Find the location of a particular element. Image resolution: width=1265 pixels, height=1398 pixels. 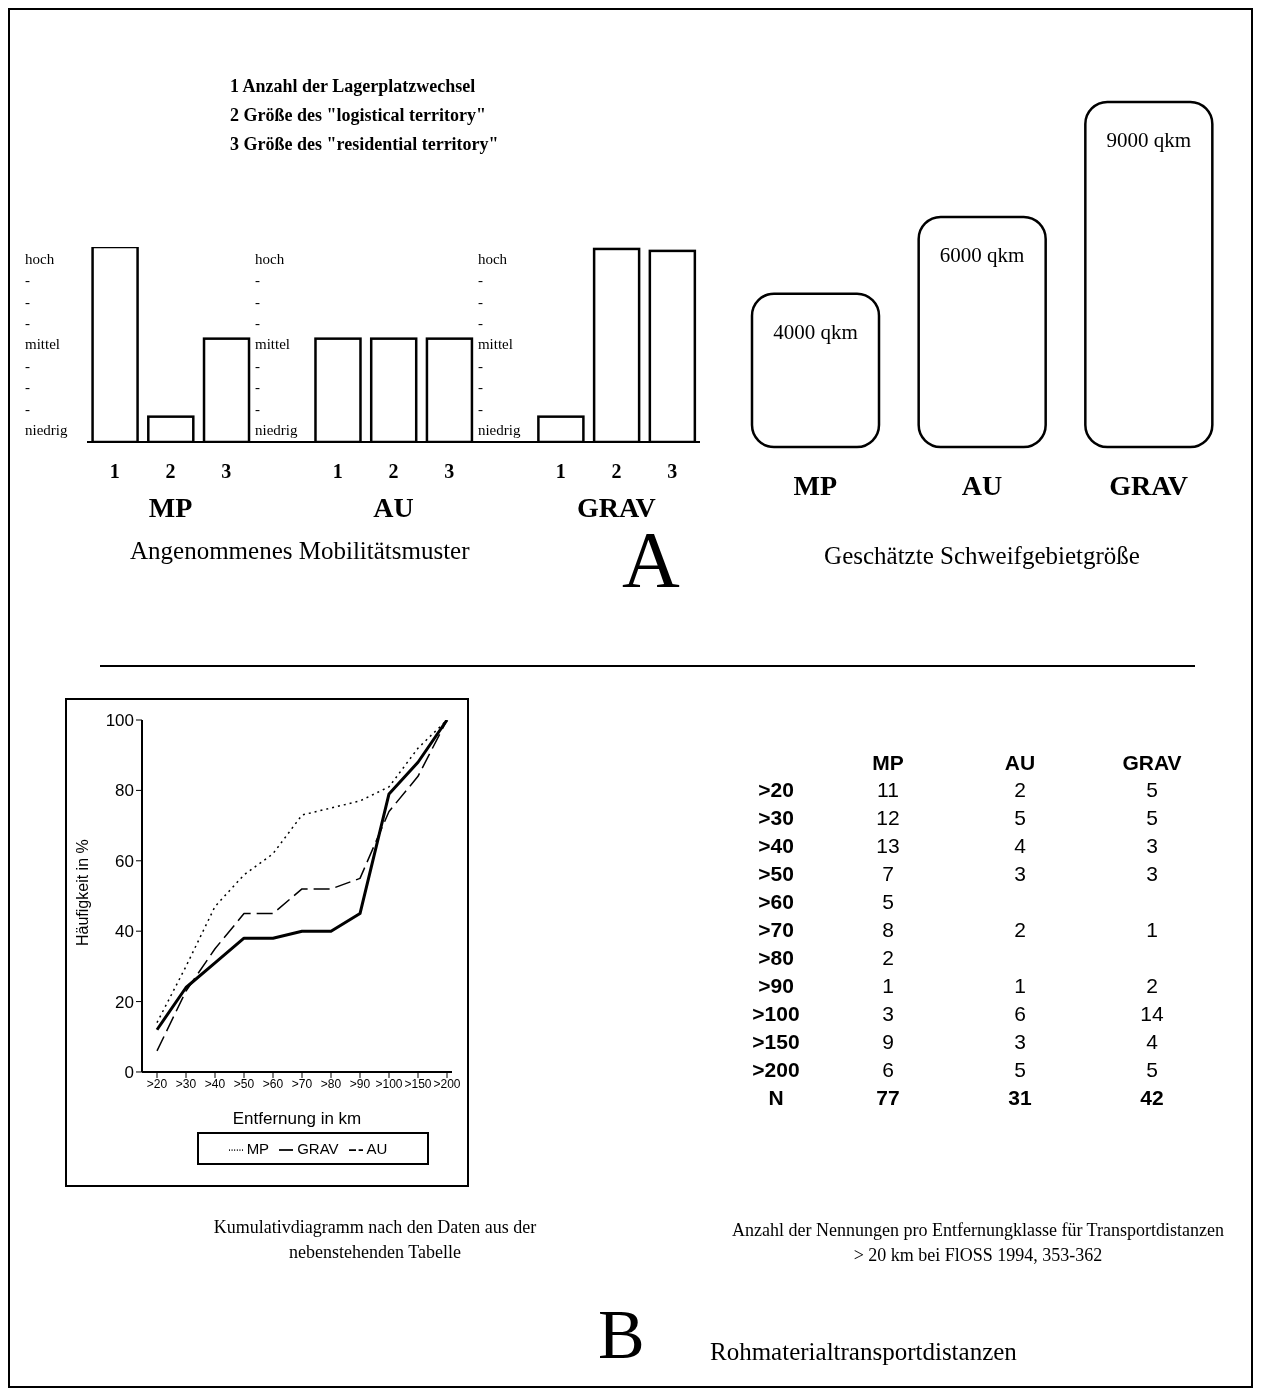

text: Geschätzte Schweifgebietgröße is located at coordinates (982, 556).